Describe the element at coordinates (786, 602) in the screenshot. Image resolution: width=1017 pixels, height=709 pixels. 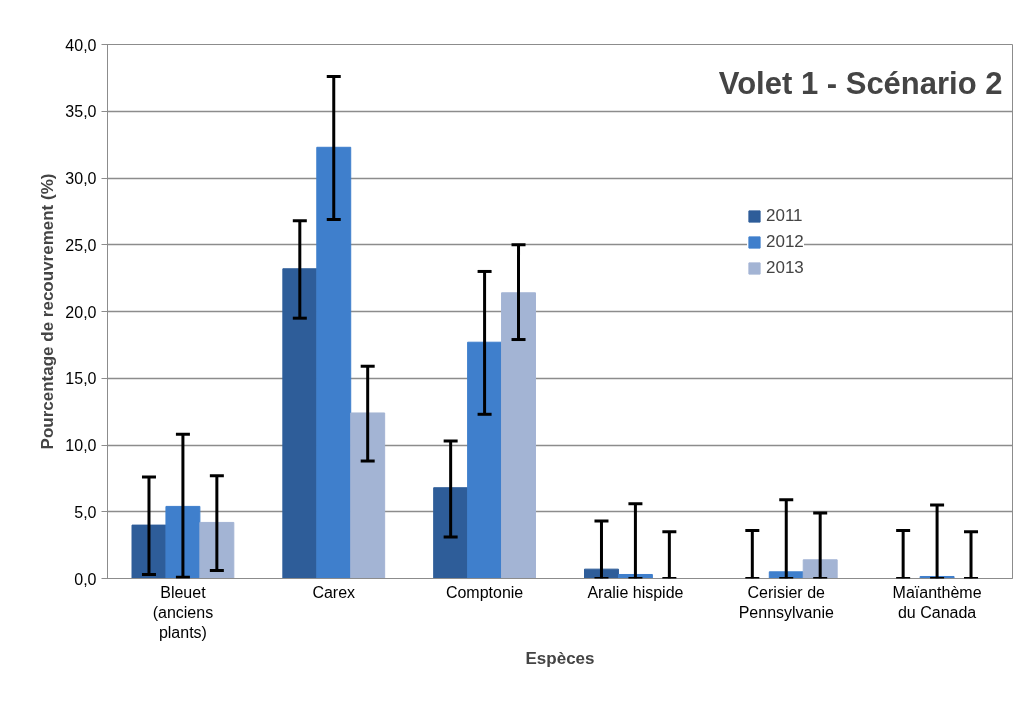
I see `x-tick-label: Cerisier de Pennsylvanie` at that location.